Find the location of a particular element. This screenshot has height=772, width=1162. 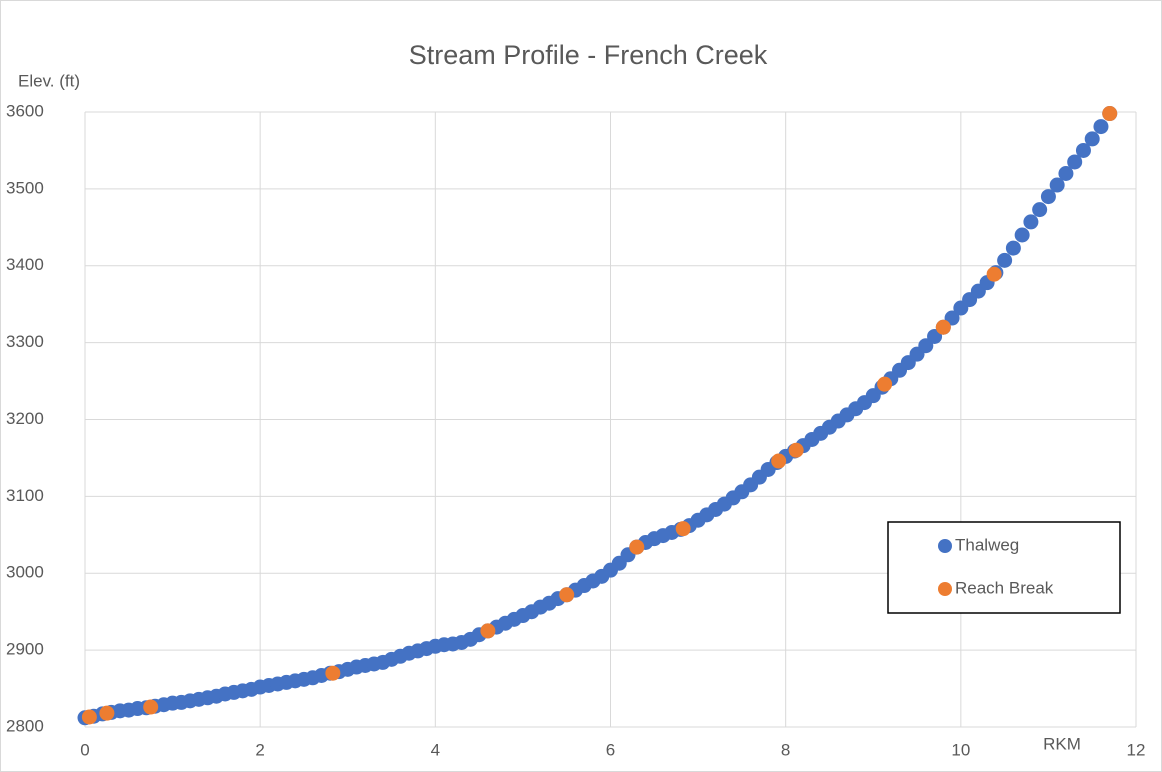

y-tick-label: 3300 is located at coordinates (25, 341).